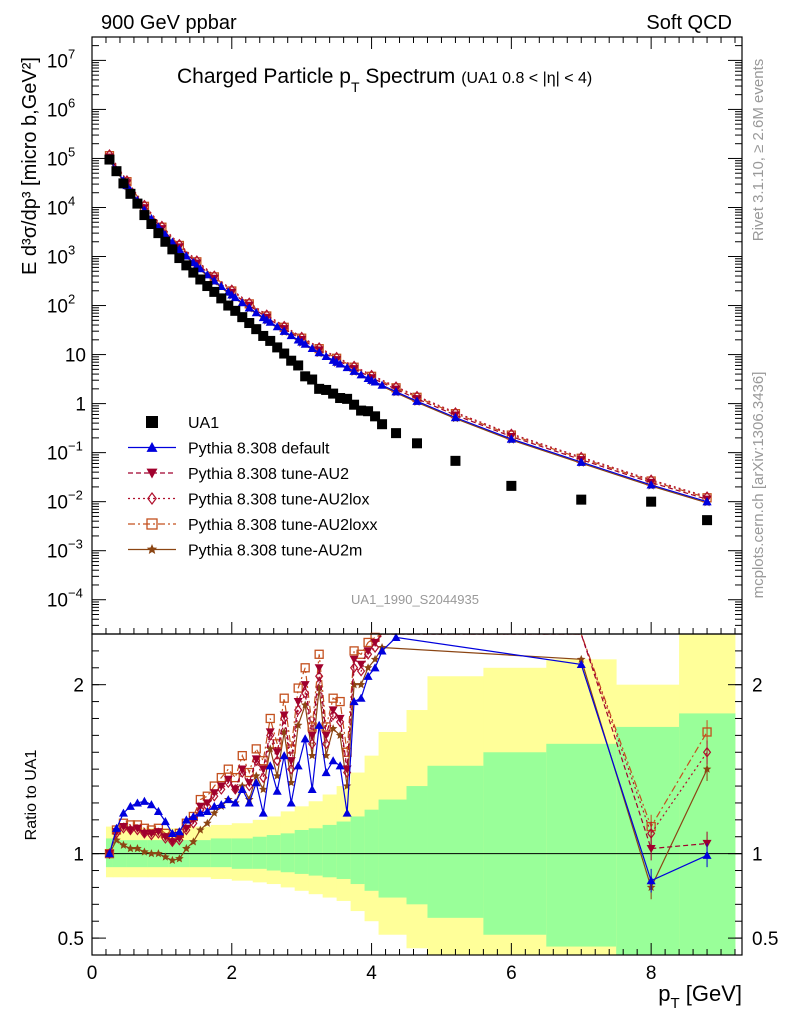  I want to click on ratio-ylabel: Ratio to UA1, so click(31, 795).